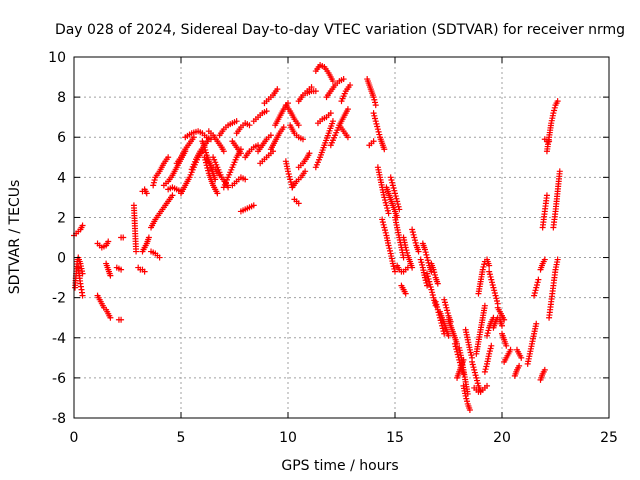 The height and width of the screenshot is (480, 640). What do you see at coordinates (61, 259) in the screenshot?
I see `y-tick-label: 0` at bounding box center [61, 259].